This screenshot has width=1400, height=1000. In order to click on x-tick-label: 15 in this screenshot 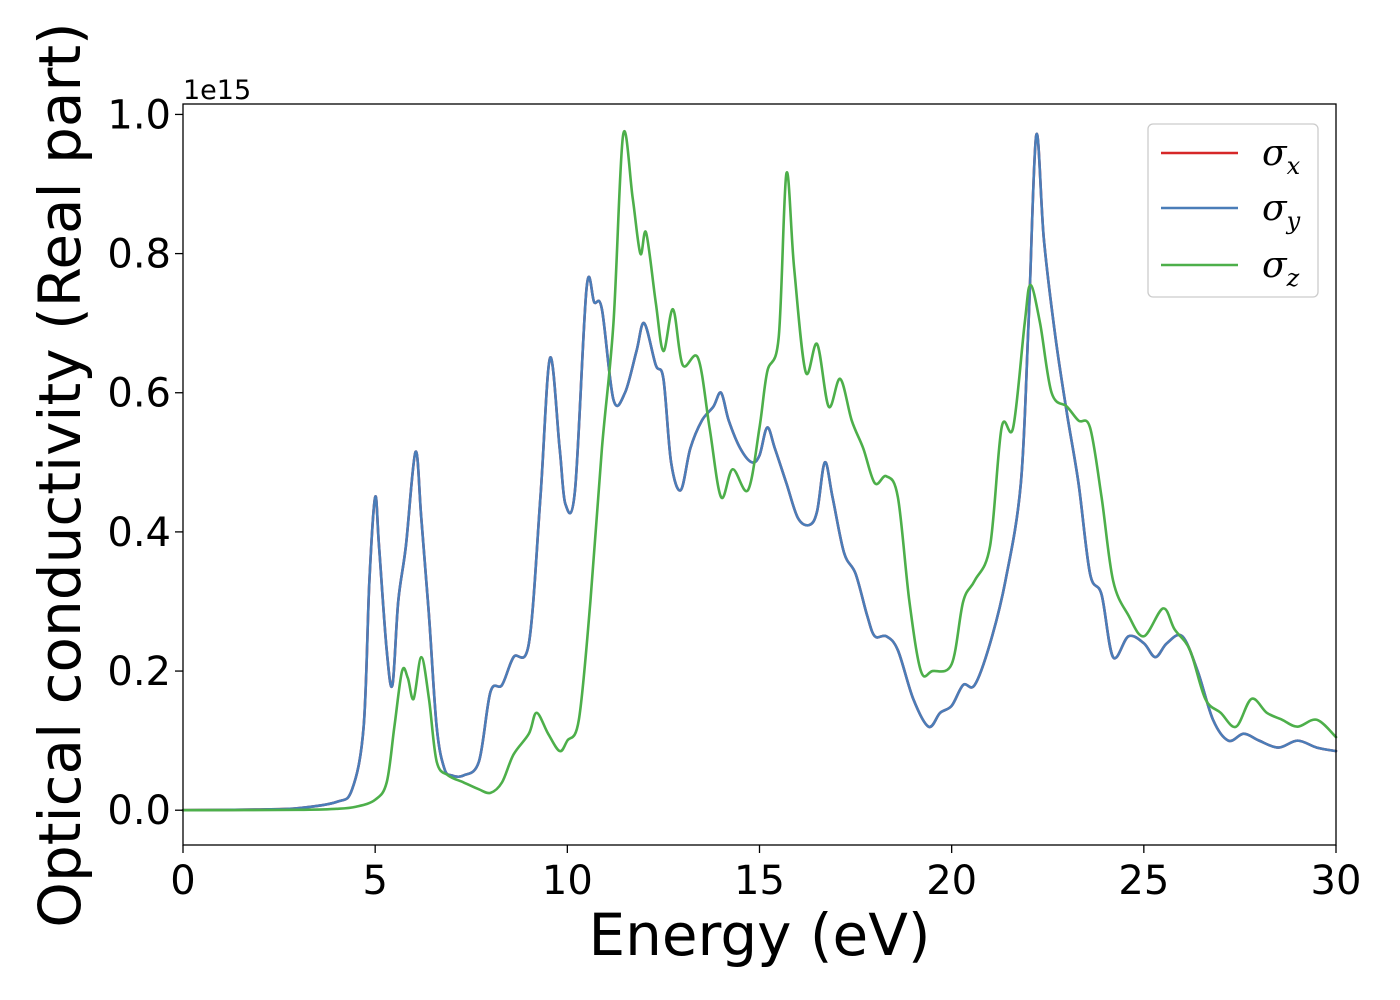, I will do `click(759, 881)`.